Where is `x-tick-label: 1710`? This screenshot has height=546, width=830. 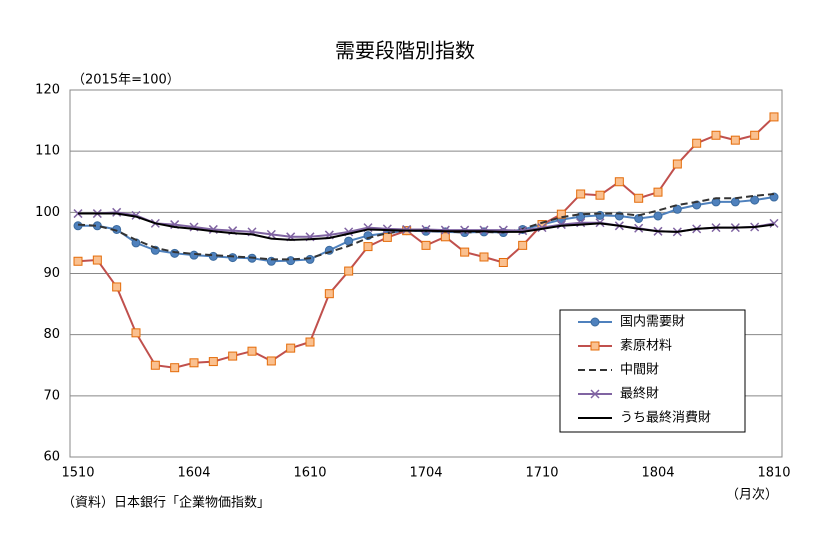 x-tick-label: 1710 is located at coordinates (541, 473).